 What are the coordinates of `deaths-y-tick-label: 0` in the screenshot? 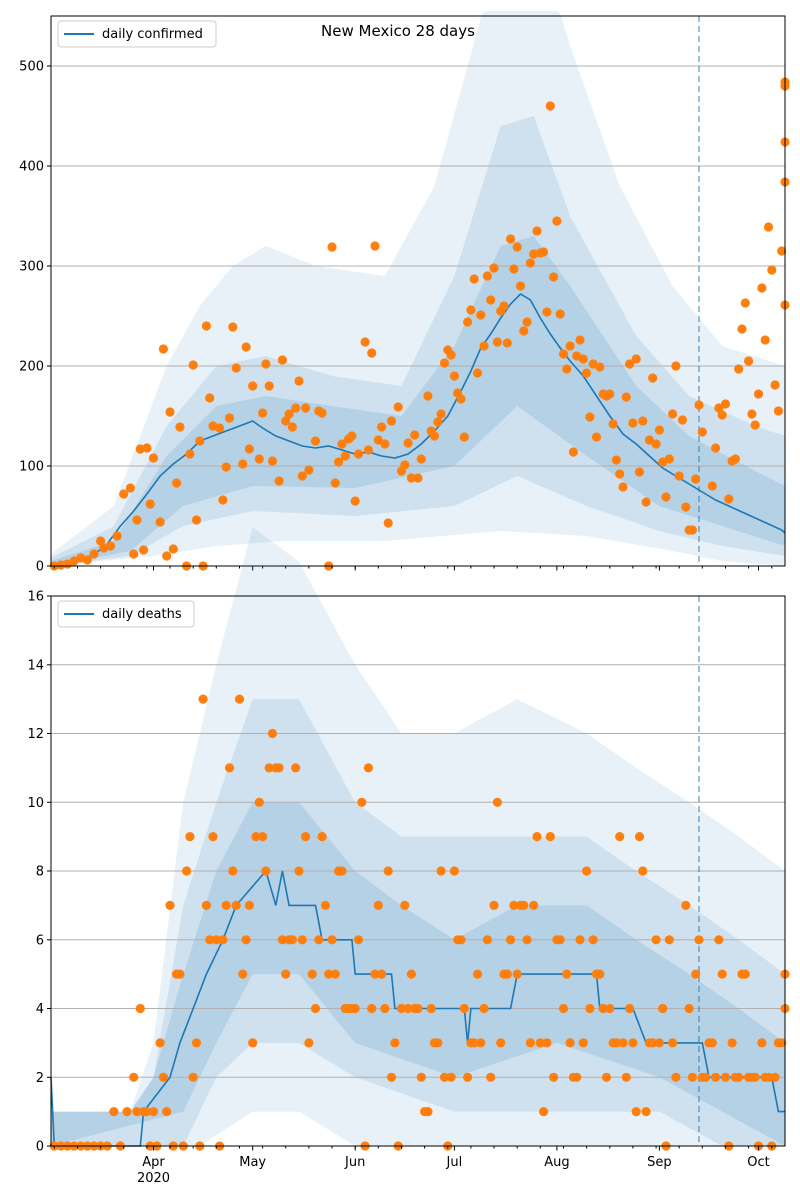 It's located at (40, 1147).